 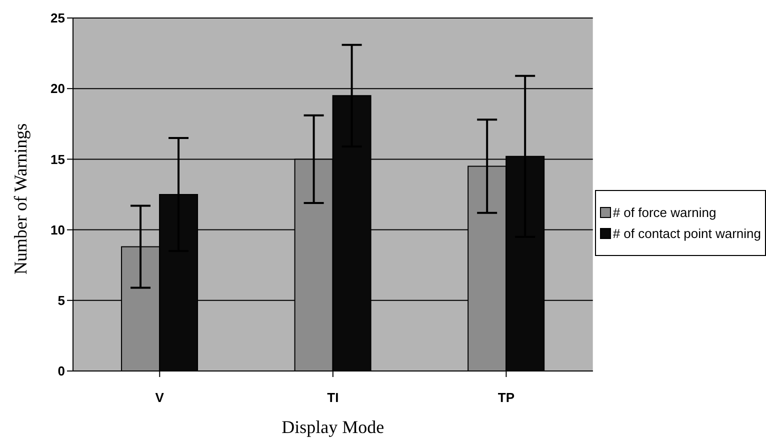 What do you see at coordinates (686, 233) in the screenshot?
I see `legend-label: # of contact point warning` at bounding box center [686, 233].